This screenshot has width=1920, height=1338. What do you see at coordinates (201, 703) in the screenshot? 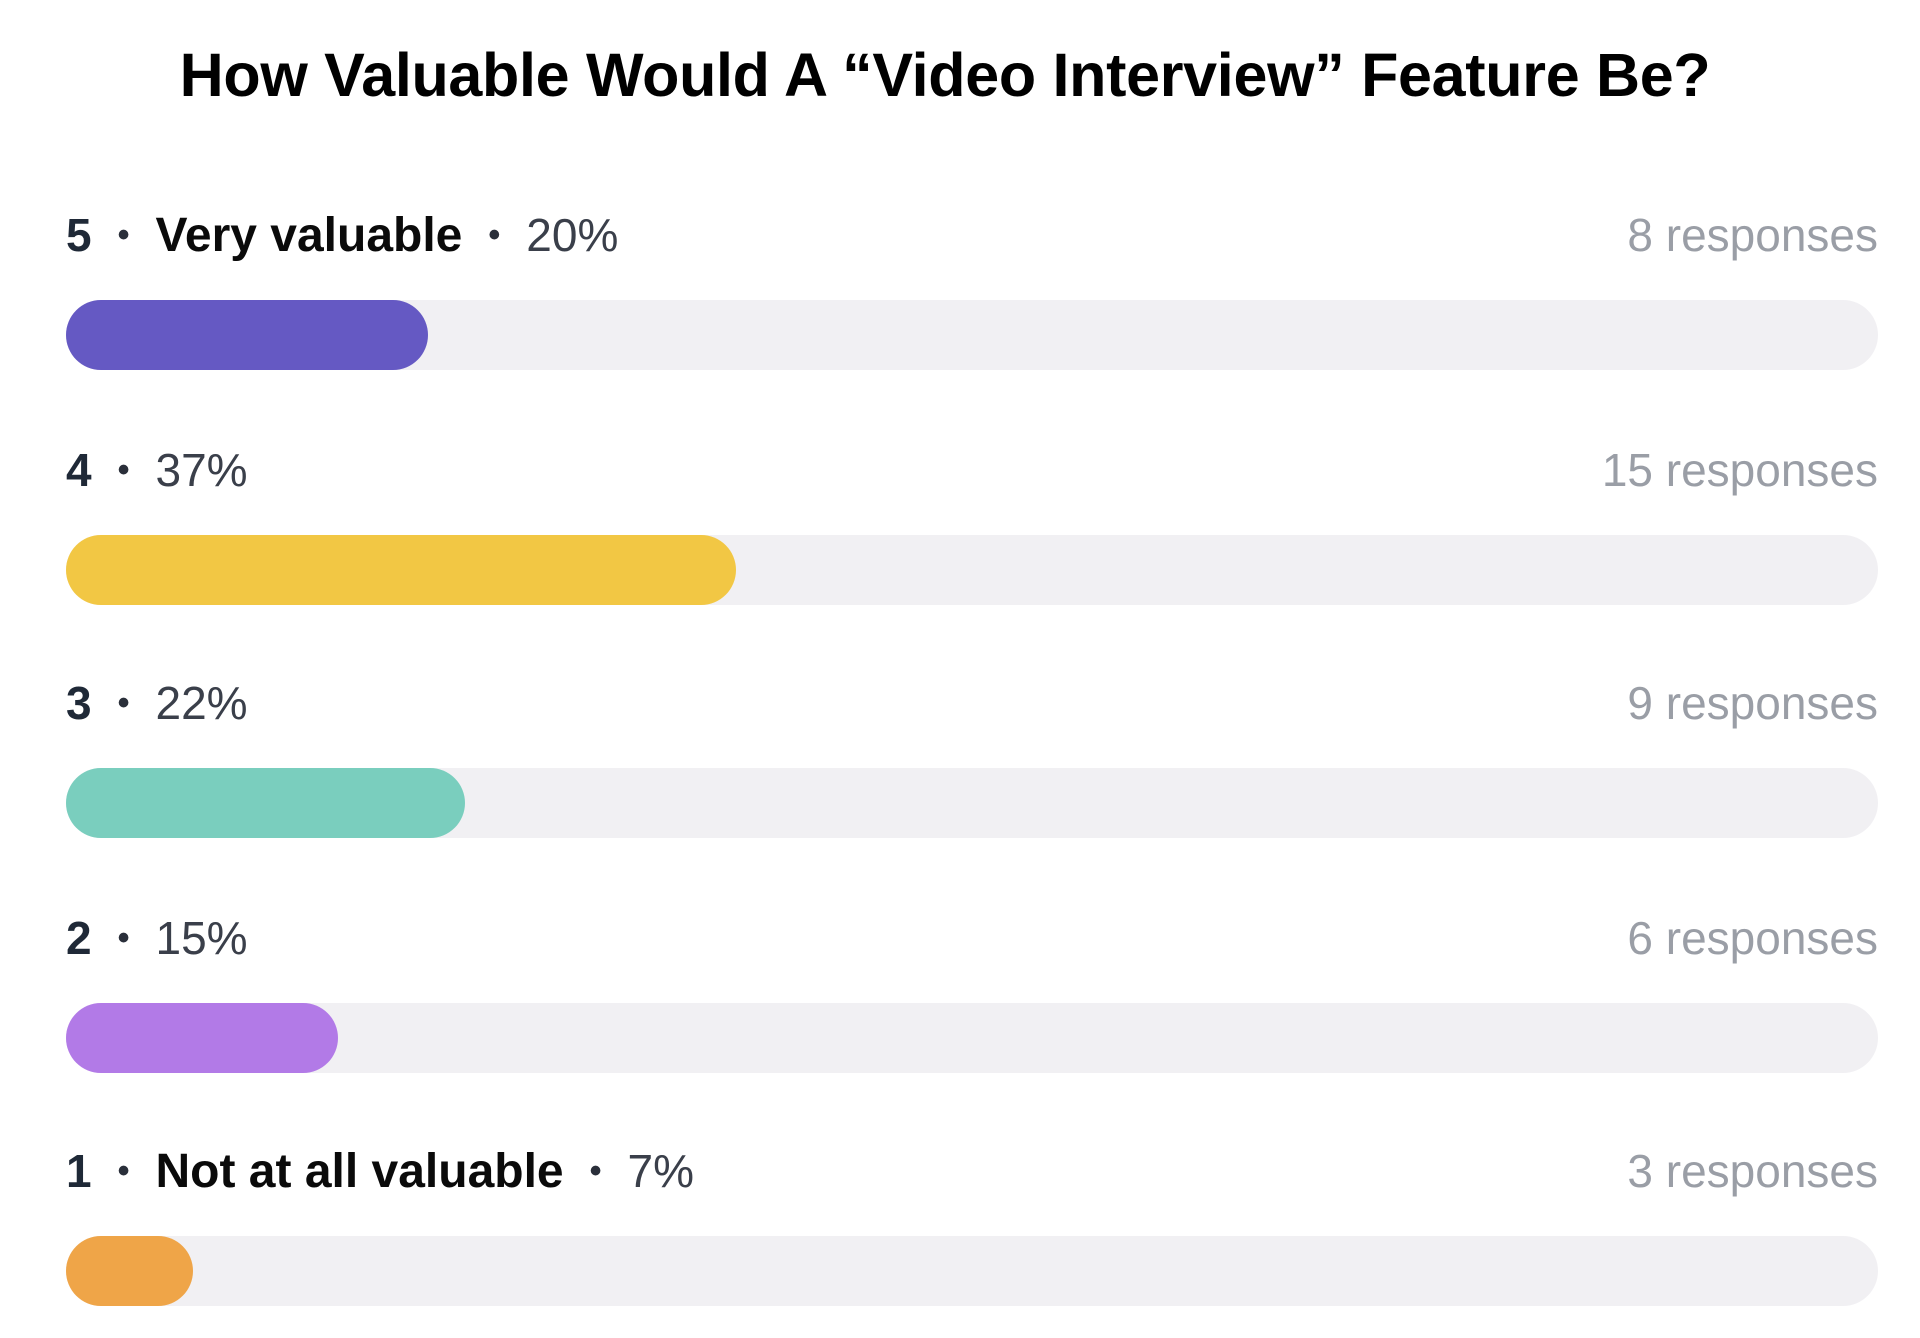
I see `percent-label: 22%` at bounding box center [201, 703].